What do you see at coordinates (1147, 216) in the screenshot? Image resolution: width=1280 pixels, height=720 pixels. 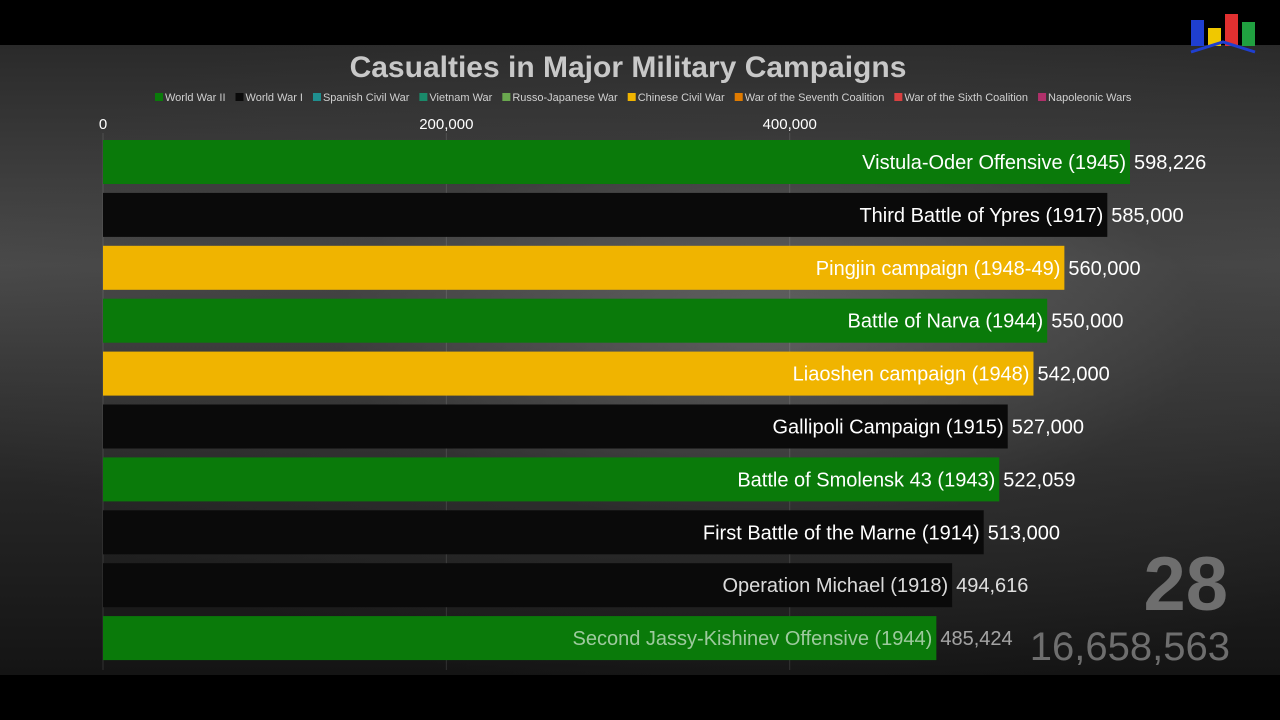 I see `bar-value-label: 585,000` at bounding box center [1147, 216].